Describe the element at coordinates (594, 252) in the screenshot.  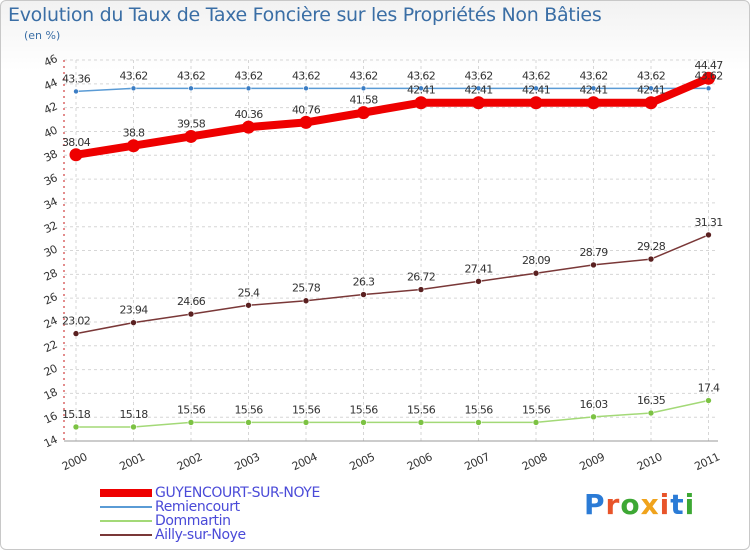
I see `data-label-ailly-sur-noye: 28.79` at that location.